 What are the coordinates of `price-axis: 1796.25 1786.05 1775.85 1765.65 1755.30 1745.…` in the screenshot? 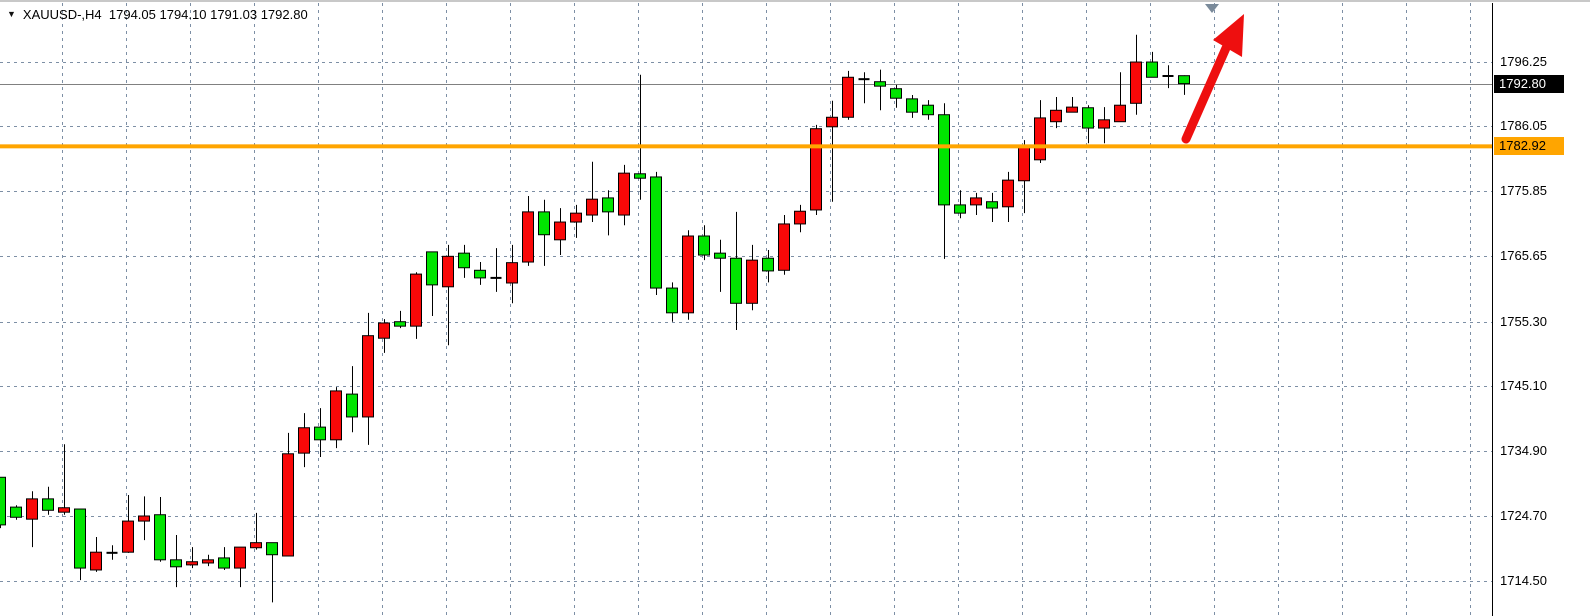 It's located at (1541, 309).